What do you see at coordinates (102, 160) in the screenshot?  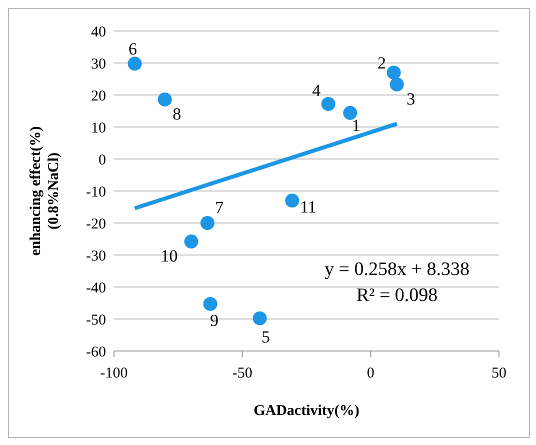 I see `y-tick-label: 0` at bounding box center [102, 160].